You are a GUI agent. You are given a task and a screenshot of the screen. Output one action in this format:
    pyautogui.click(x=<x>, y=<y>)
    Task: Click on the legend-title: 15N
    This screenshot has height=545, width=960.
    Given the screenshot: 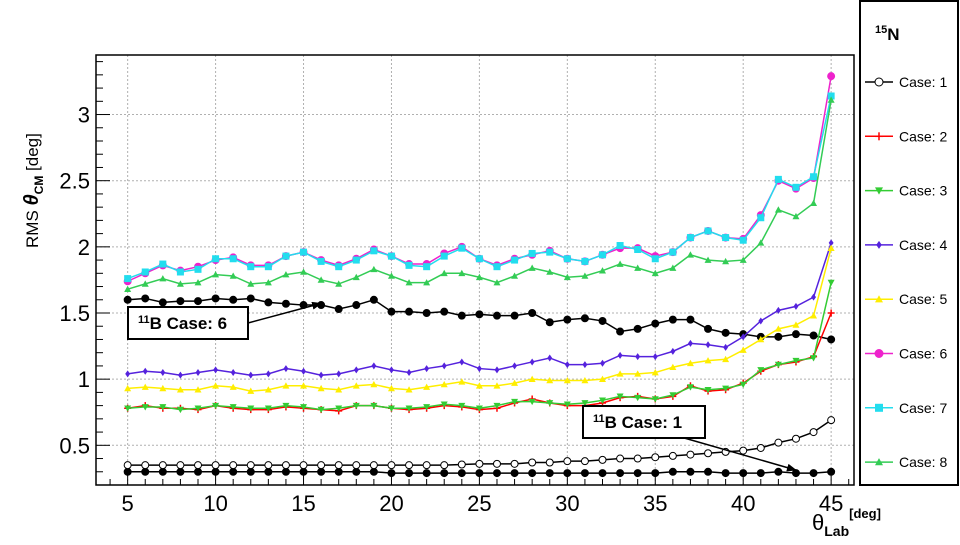 What is the action you would take?
    pyautogui.click(x=887, y=34)
    